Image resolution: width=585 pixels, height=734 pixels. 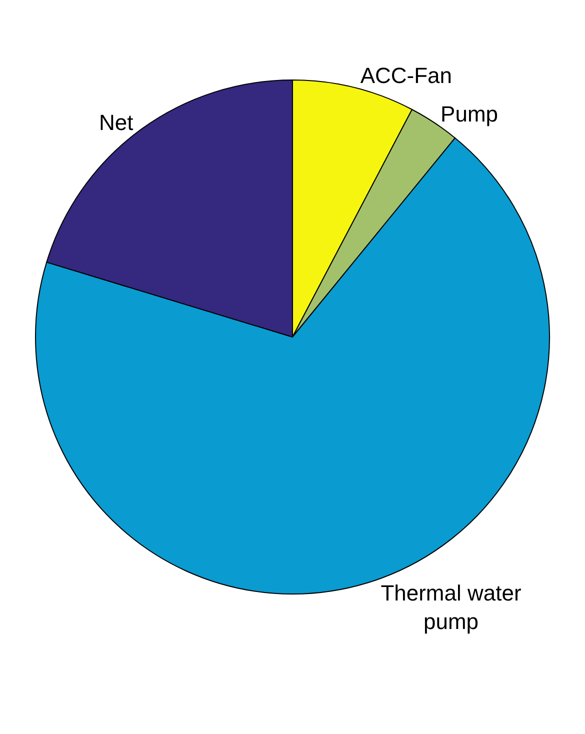 I want to click on slice-label: ACC-Fan, so click(x=406, y=75).